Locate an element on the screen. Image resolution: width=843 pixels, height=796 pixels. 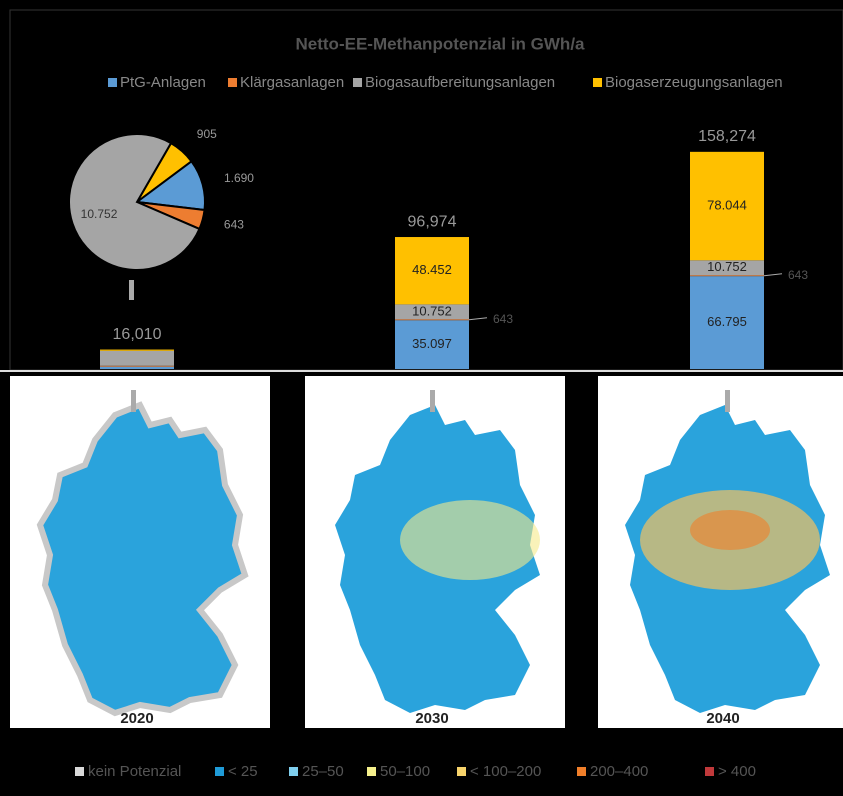
total-label: 158,274 is located at coordinates (727, 136).